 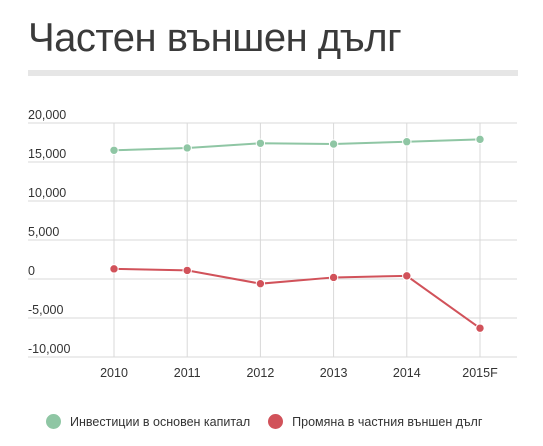 What do you see at coordinates (45, 310) in the screenshot?
I see `y-tick-label: -5,000` at bounding box center [45, 310].